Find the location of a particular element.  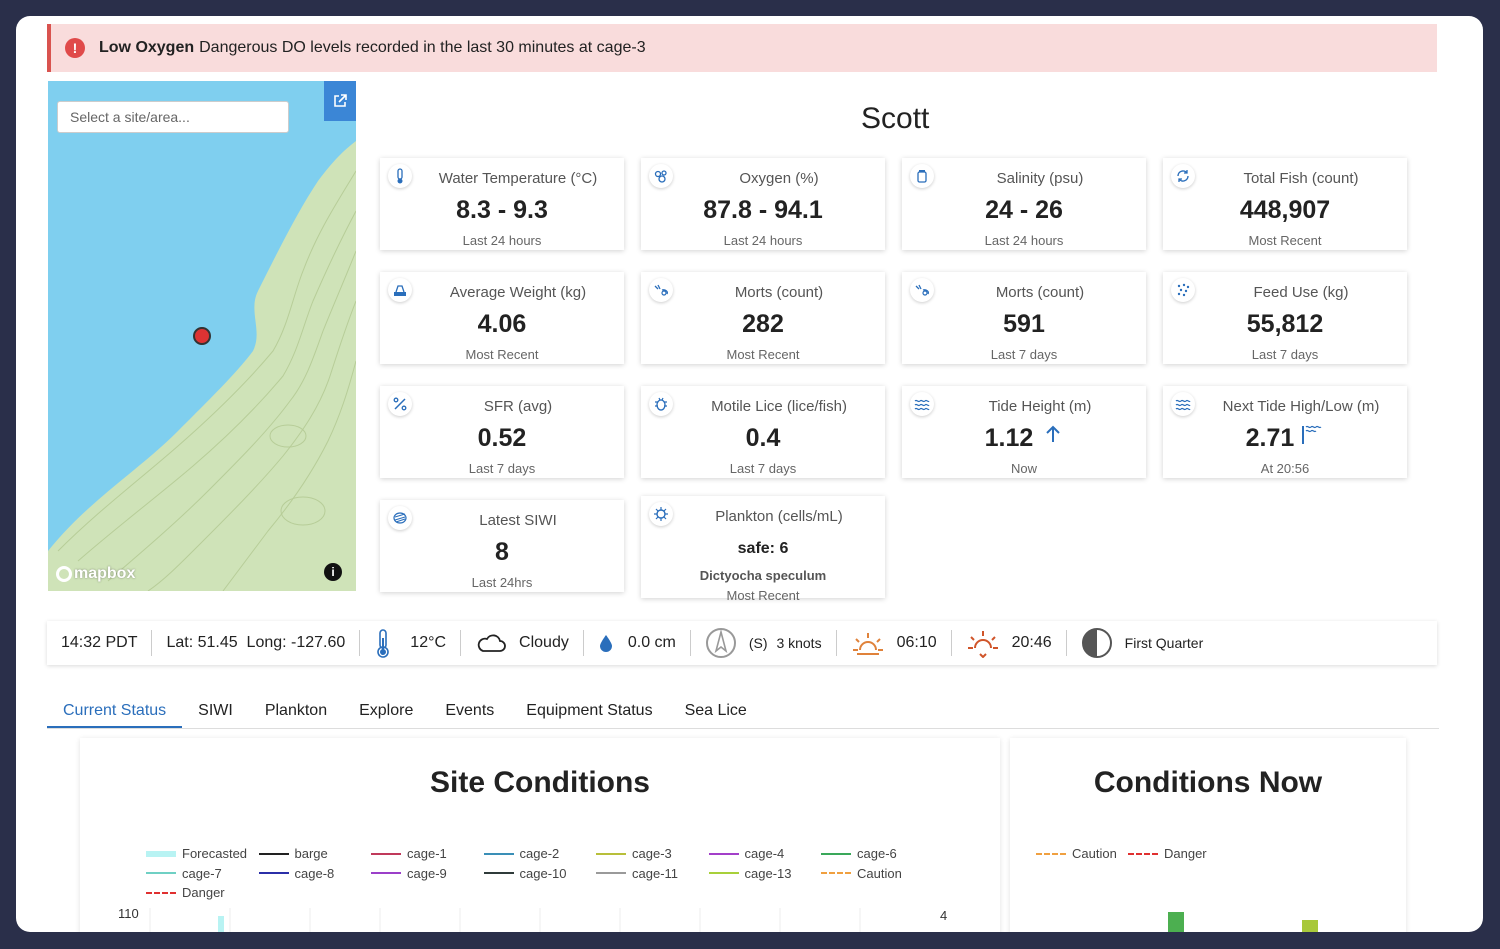

alert-exclamation-icon: ! is located at coordinates (75, 48).